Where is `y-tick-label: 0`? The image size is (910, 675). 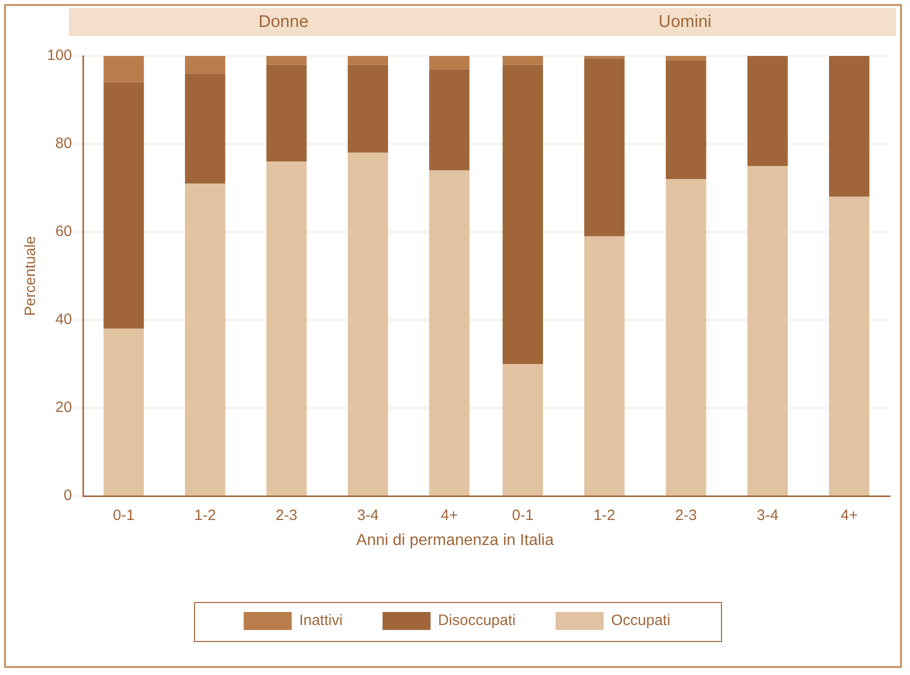
y-tick-label: 0 is located at coordinates (68, 495).